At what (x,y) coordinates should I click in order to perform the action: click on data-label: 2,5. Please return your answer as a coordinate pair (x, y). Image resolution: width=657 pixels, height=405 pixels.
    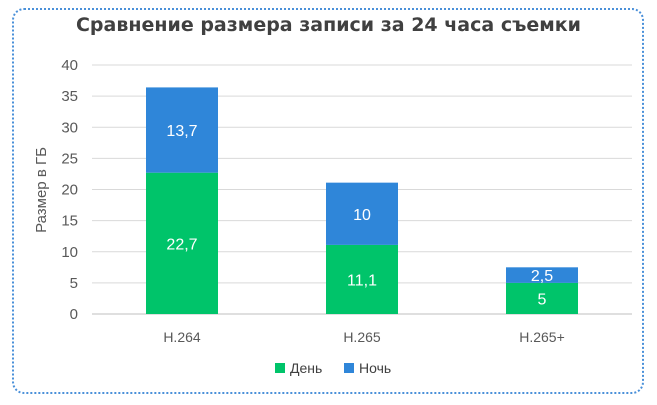
    Looking at the image, I should click on (542, 276).